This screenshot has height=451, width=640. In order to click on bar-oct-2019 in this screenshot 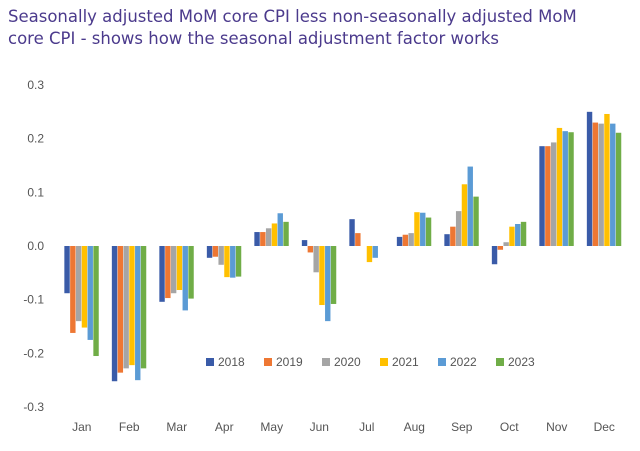, I will do `click(500, 248)`.